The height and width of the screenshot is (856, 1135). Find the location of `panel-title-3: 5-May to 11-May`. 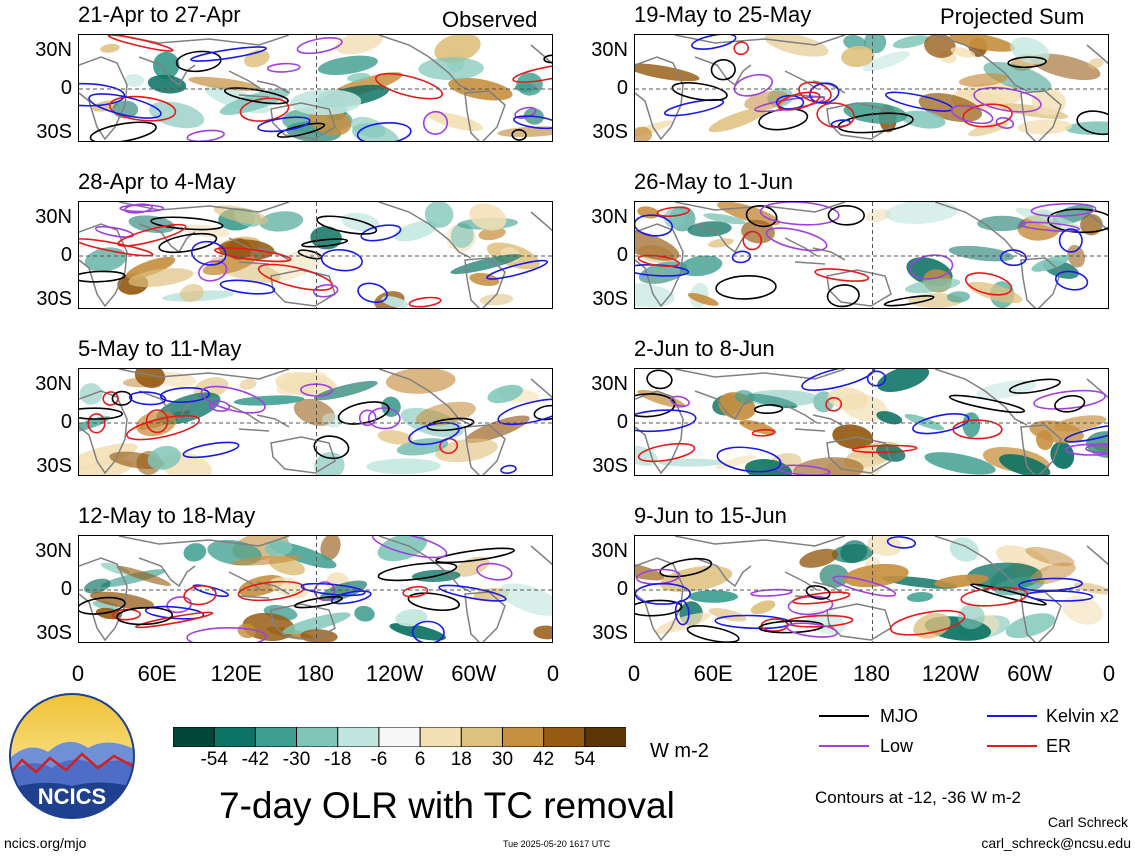

panel-title-3: 5-May to 11-May is located at coordinates (160, 348).